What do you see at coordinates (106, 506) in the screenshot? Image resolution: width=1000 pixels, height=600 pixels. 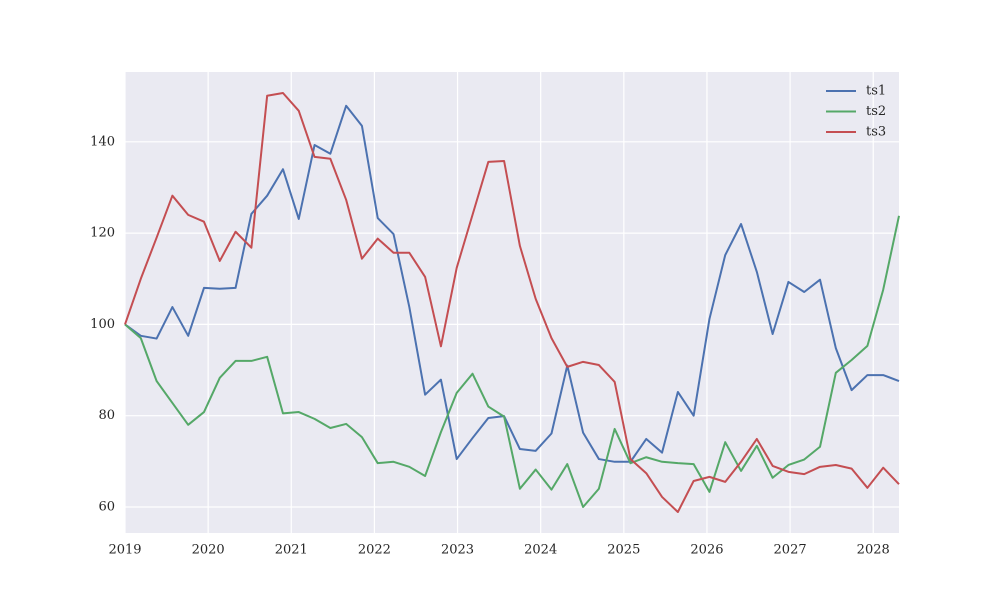 I see `y-tick-label: 60` at bounding box center [106, 506].